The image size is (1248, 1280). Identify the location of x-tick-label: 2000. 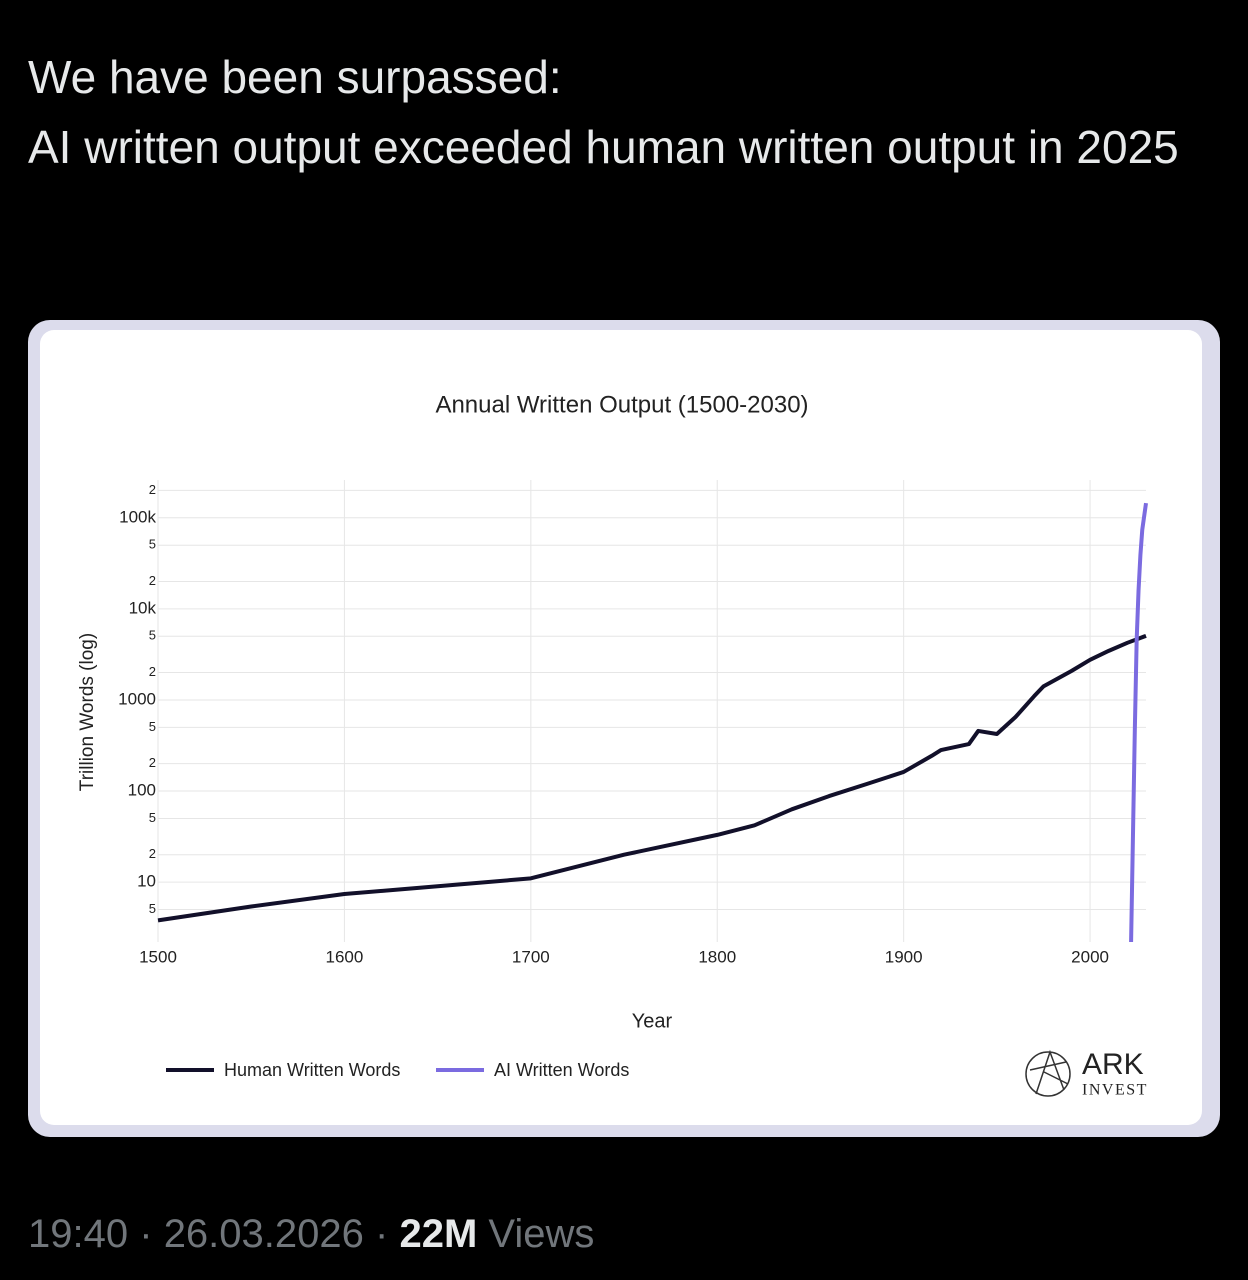
(1090, 956).